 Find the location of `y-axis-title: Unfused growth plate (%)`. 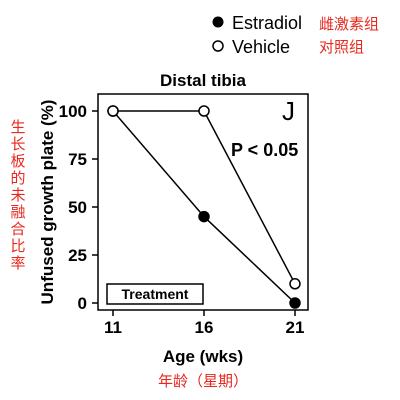

y-axis-title: Unfused growth plate (%) is located at coordinates (47, 202).